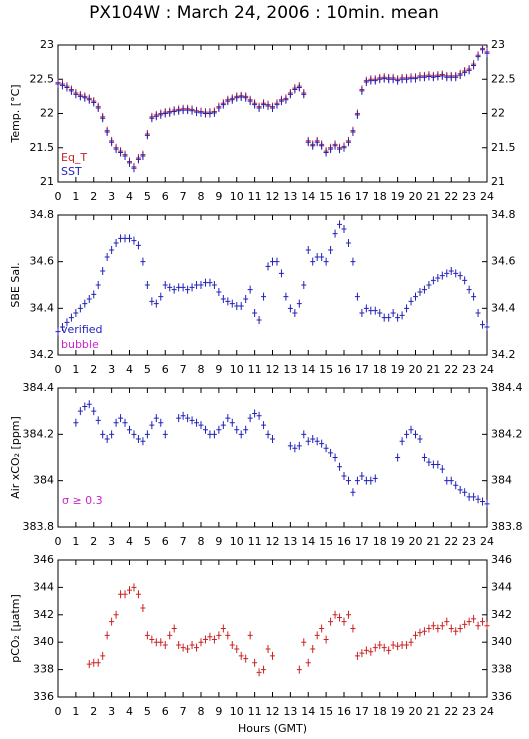 The height and width of the screenshot is (739, 529). What do you see at coordinates (75, 541) in the screenshot?
I see `x-tick-label: 1` at bounding box center [75, 541].